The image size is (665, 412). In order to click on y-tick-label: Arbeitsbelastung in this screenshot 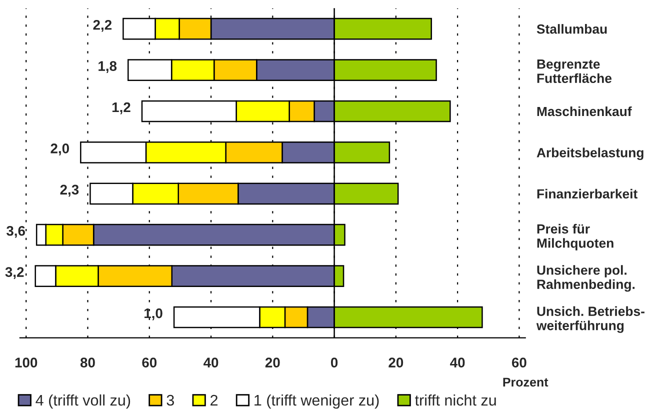, I will do `click(590, 154)`.